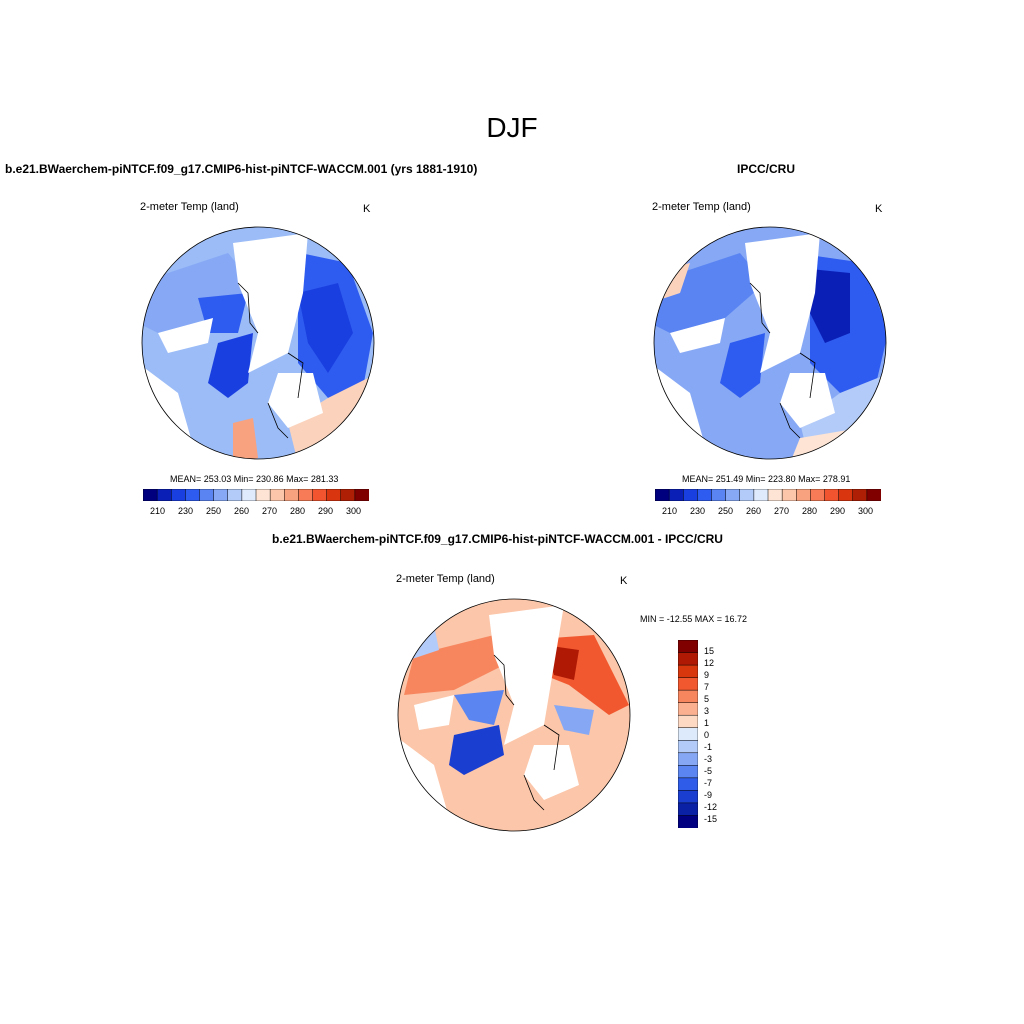 The width and height of the screenshot is (1024, 1024). Describe the element at coordinates (454, 665) in the screenshot. I see `canada-warm-region` at that location.